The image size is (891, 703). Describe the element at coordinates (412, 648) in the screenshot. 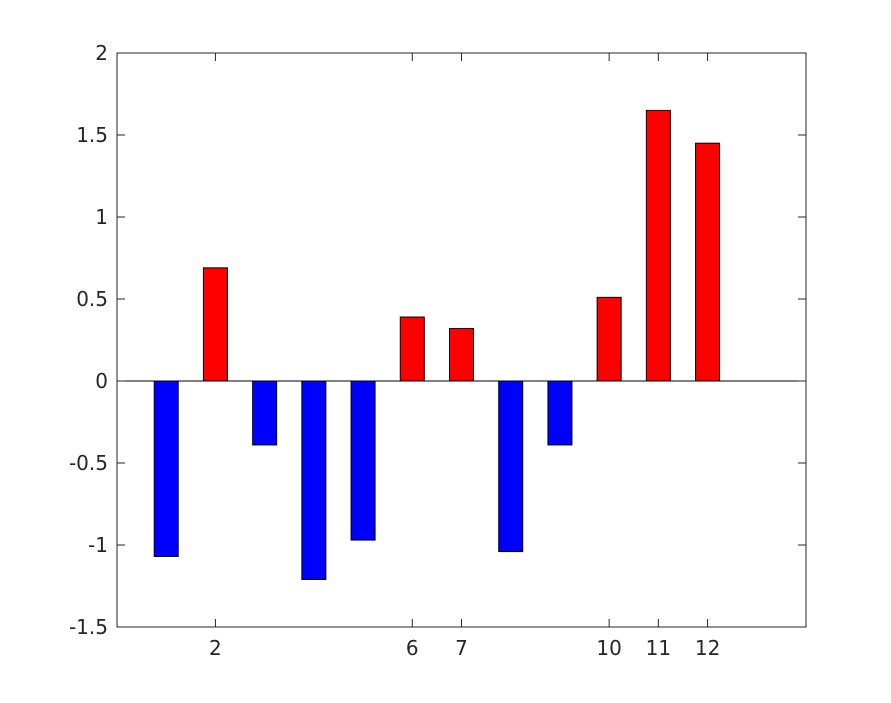

I see `x-tick-label: 6` at that location.